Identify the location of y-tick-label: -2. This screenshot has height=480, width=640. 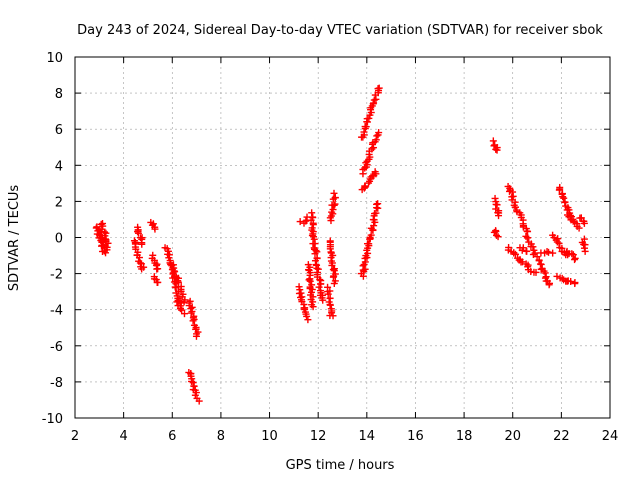
(56, 275).